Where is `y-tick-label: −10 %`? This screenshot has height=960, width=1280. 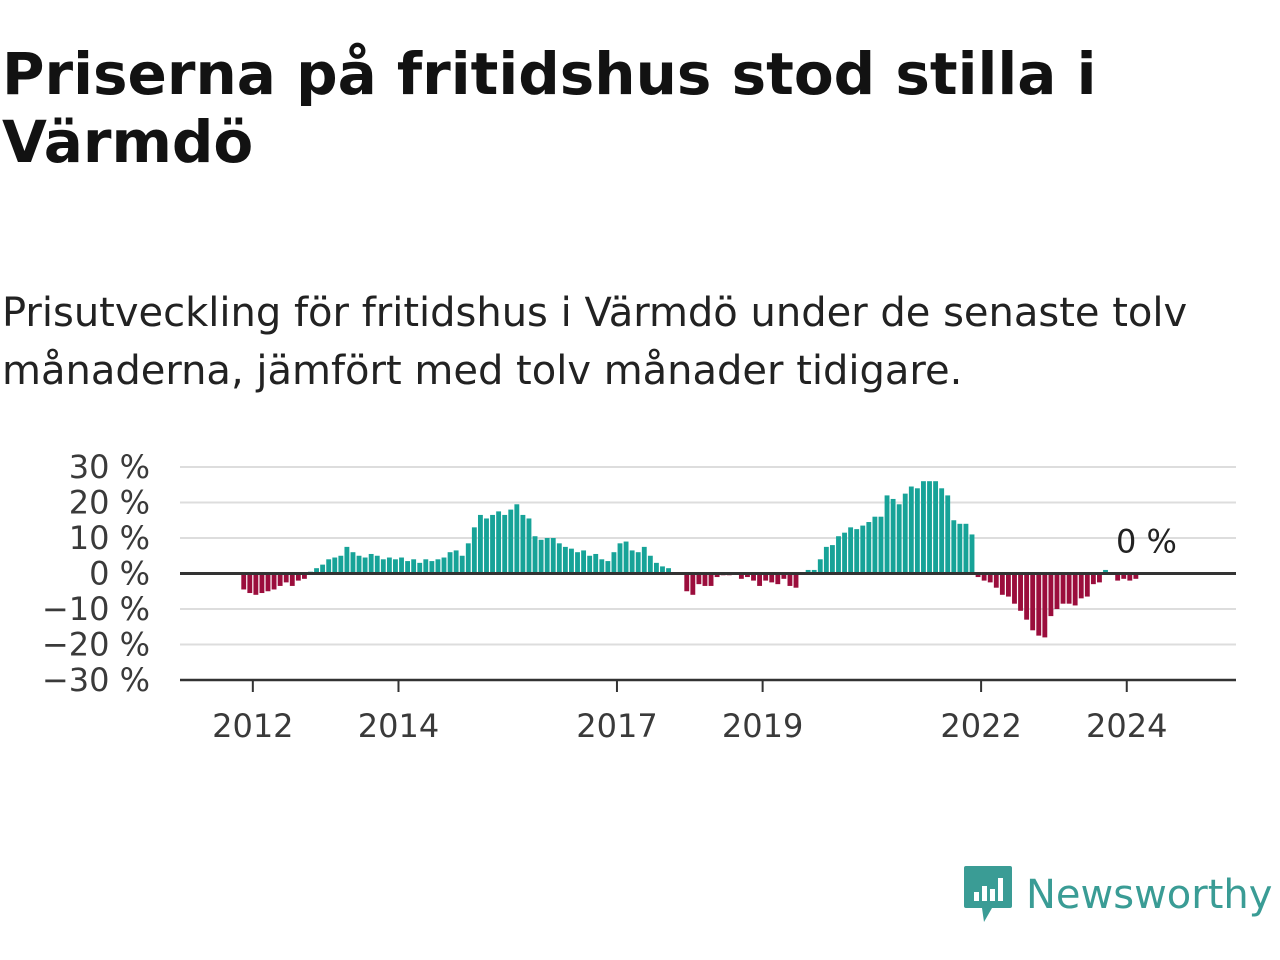 y-tick-label: −10 % is located at coordinates (96, 609).